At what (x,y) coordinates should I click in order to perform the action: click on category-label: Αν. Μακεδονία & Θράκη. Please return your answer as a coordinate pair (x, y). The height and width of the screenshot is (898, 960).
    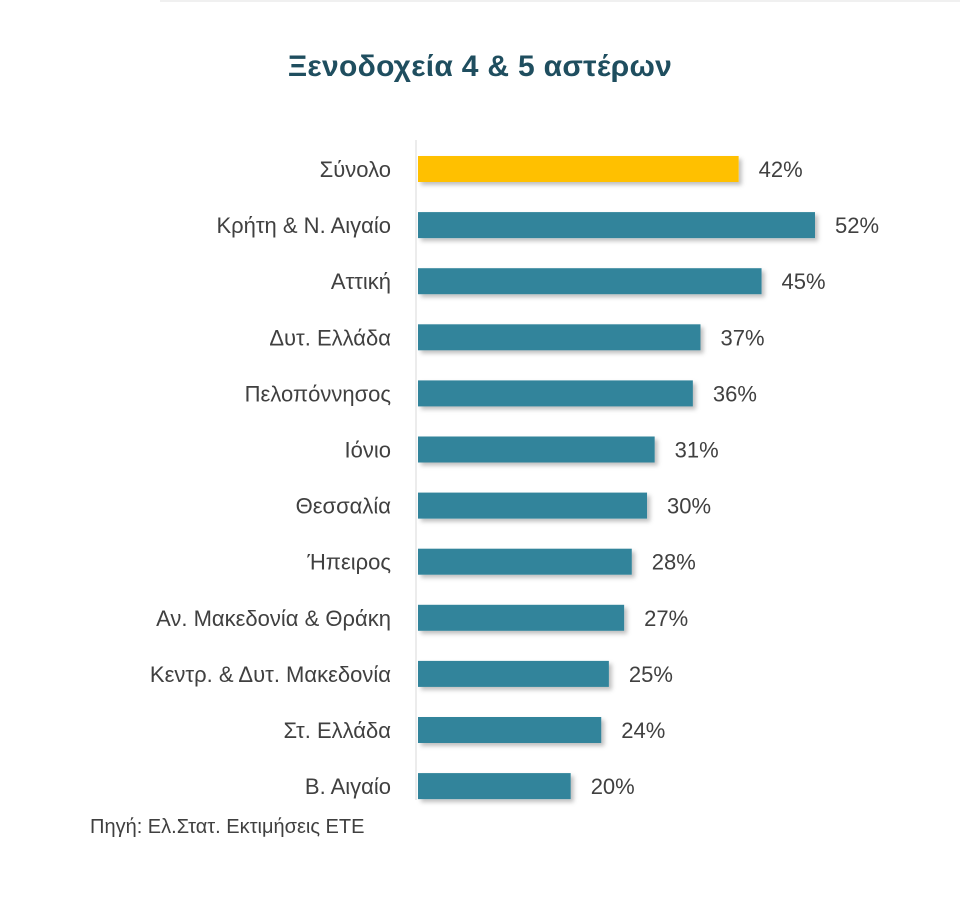
    Looking at the image, I should click on (273, 618).